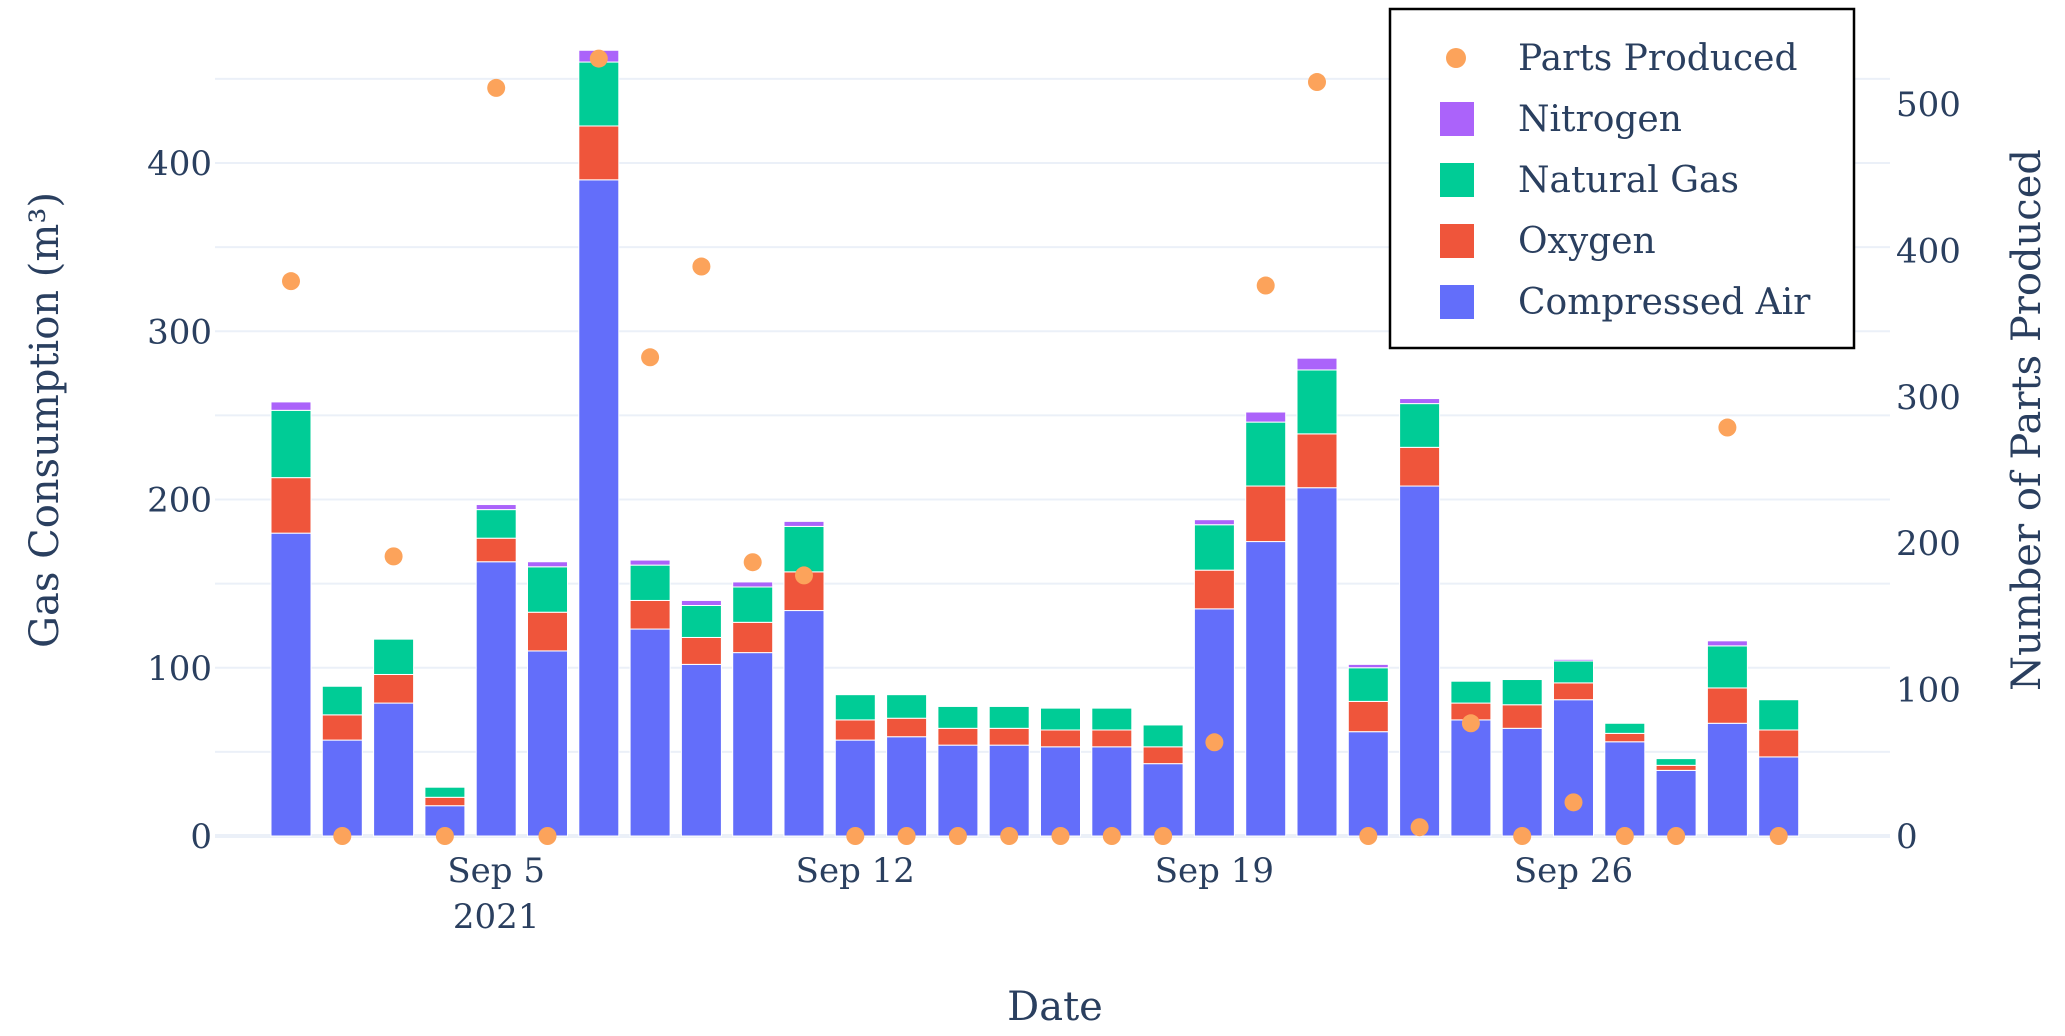 The height and width of the screenshot is (1036, 2065). I want to click on y2-tick-label: 300, so click(1928, 398).